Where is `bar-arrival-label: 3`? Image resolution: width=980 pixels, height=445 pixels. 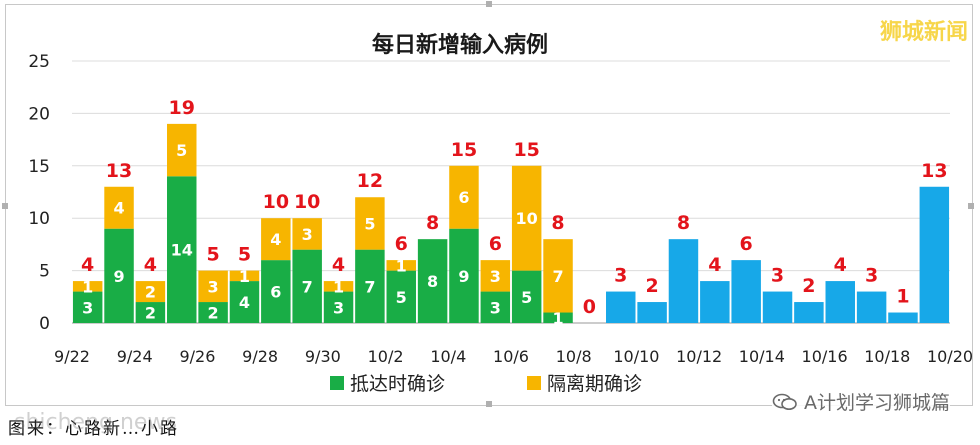 bar-arrival-label: 3 is located at coordinates (87, 307).